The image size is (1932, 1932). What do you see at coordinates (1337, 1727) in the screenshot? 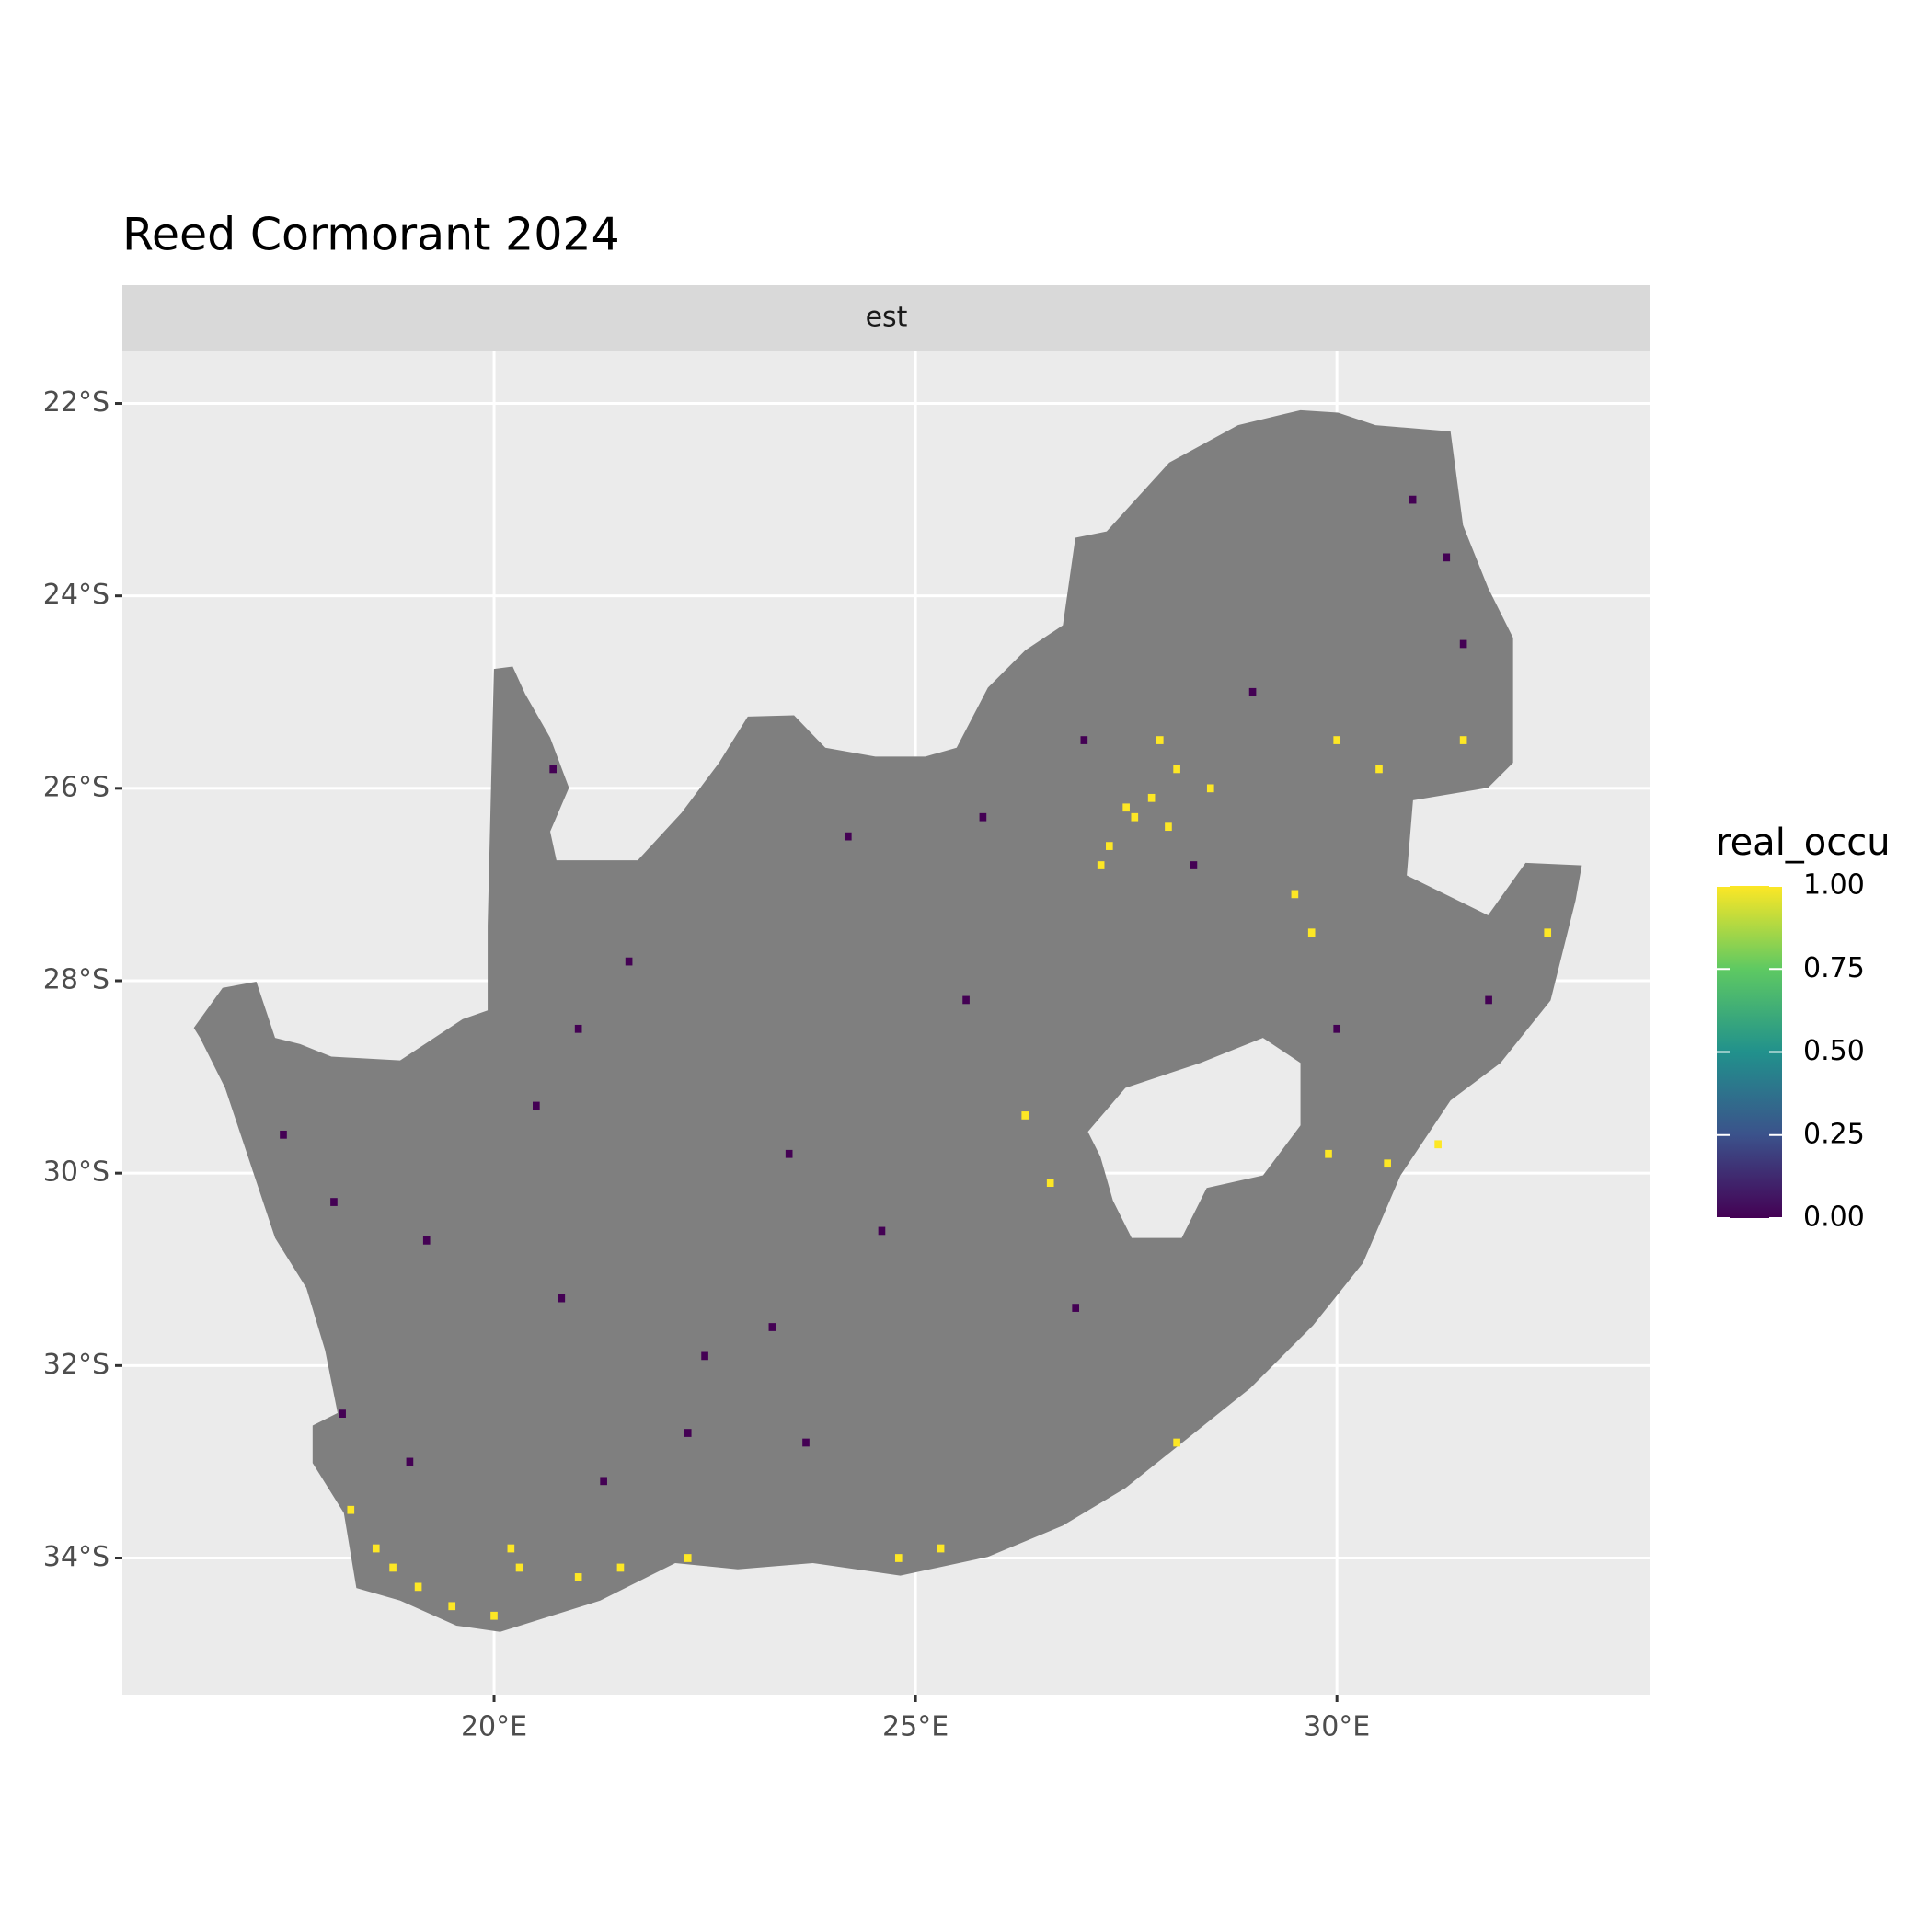
I see `x-tick-label: 30°E` at bounding box center [1337, 1727].